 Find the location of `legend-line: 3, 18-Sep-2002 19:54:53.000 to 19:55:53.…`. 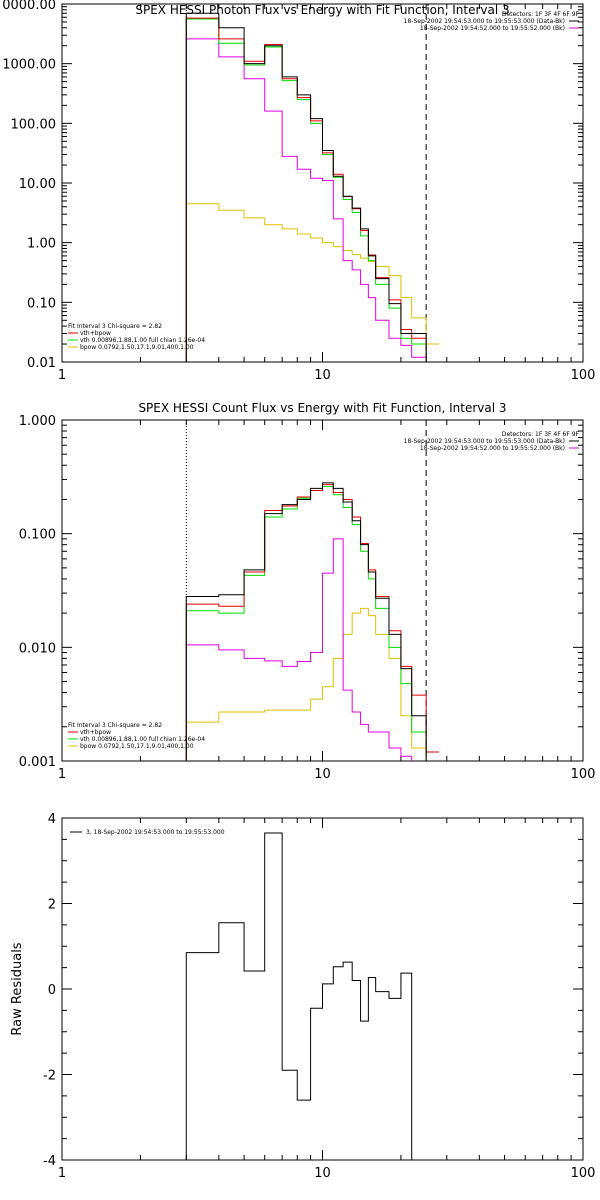

legend-line: 3, 18-Sep-2002 19:54:53.000 to 19:55:53.… is located at coordinates (155, 832).